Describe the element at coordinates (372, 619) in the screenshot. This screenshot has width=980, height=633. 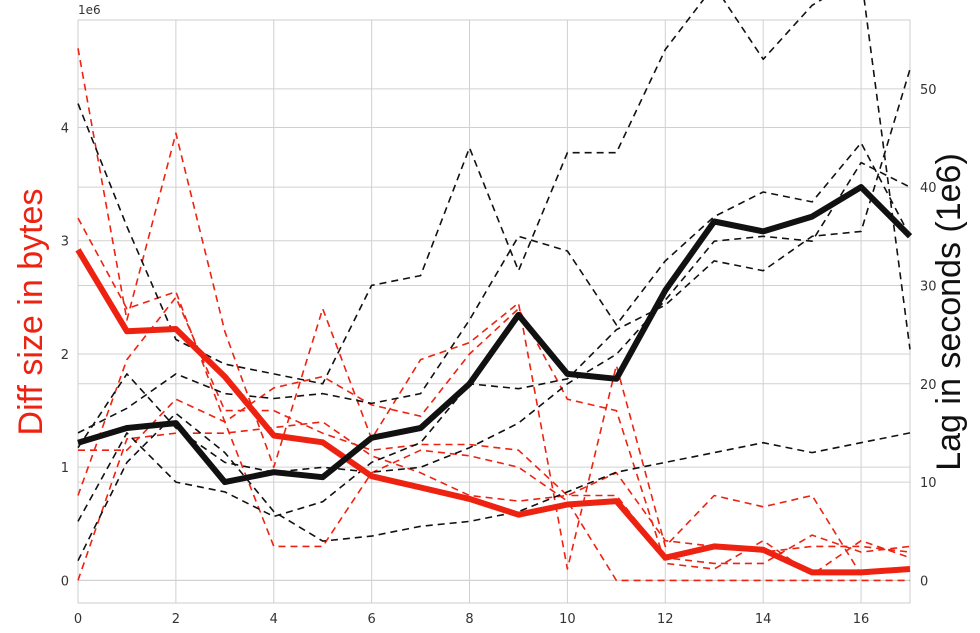
I see `x-tick-label-6: 6` at that location.